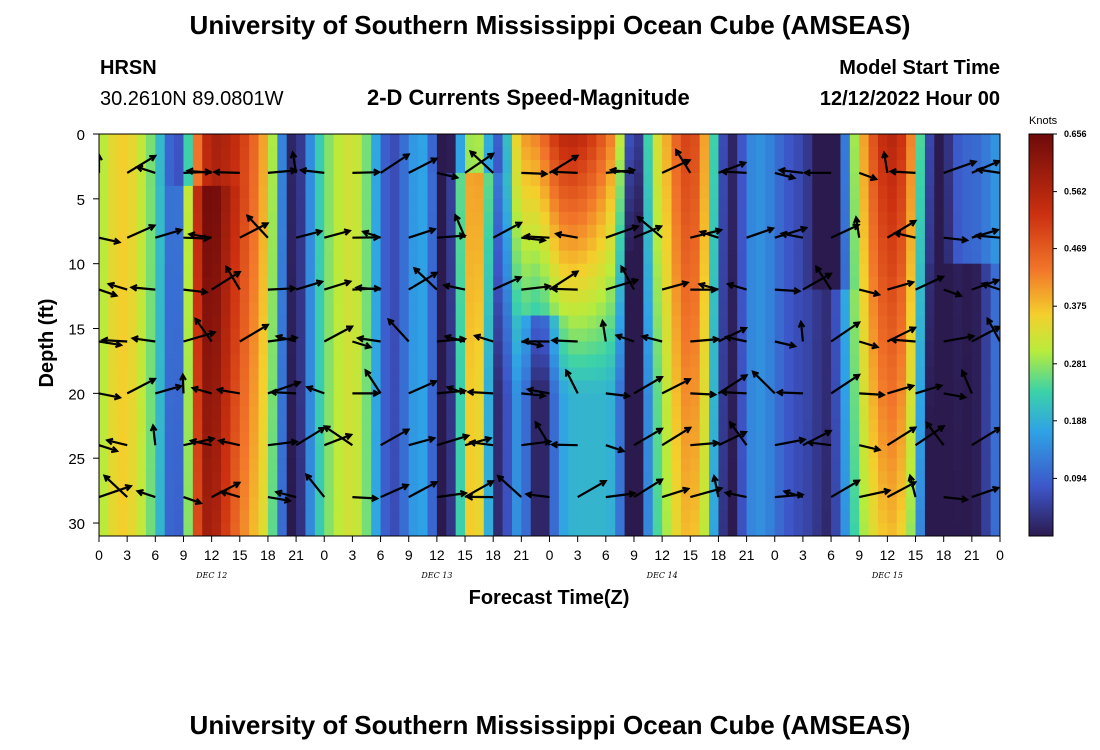 This screenshot has height=750, width=1100. Describe the element at coordinates (690, 555) in the screenshot. I see `x-tick-label: 15` at that location.